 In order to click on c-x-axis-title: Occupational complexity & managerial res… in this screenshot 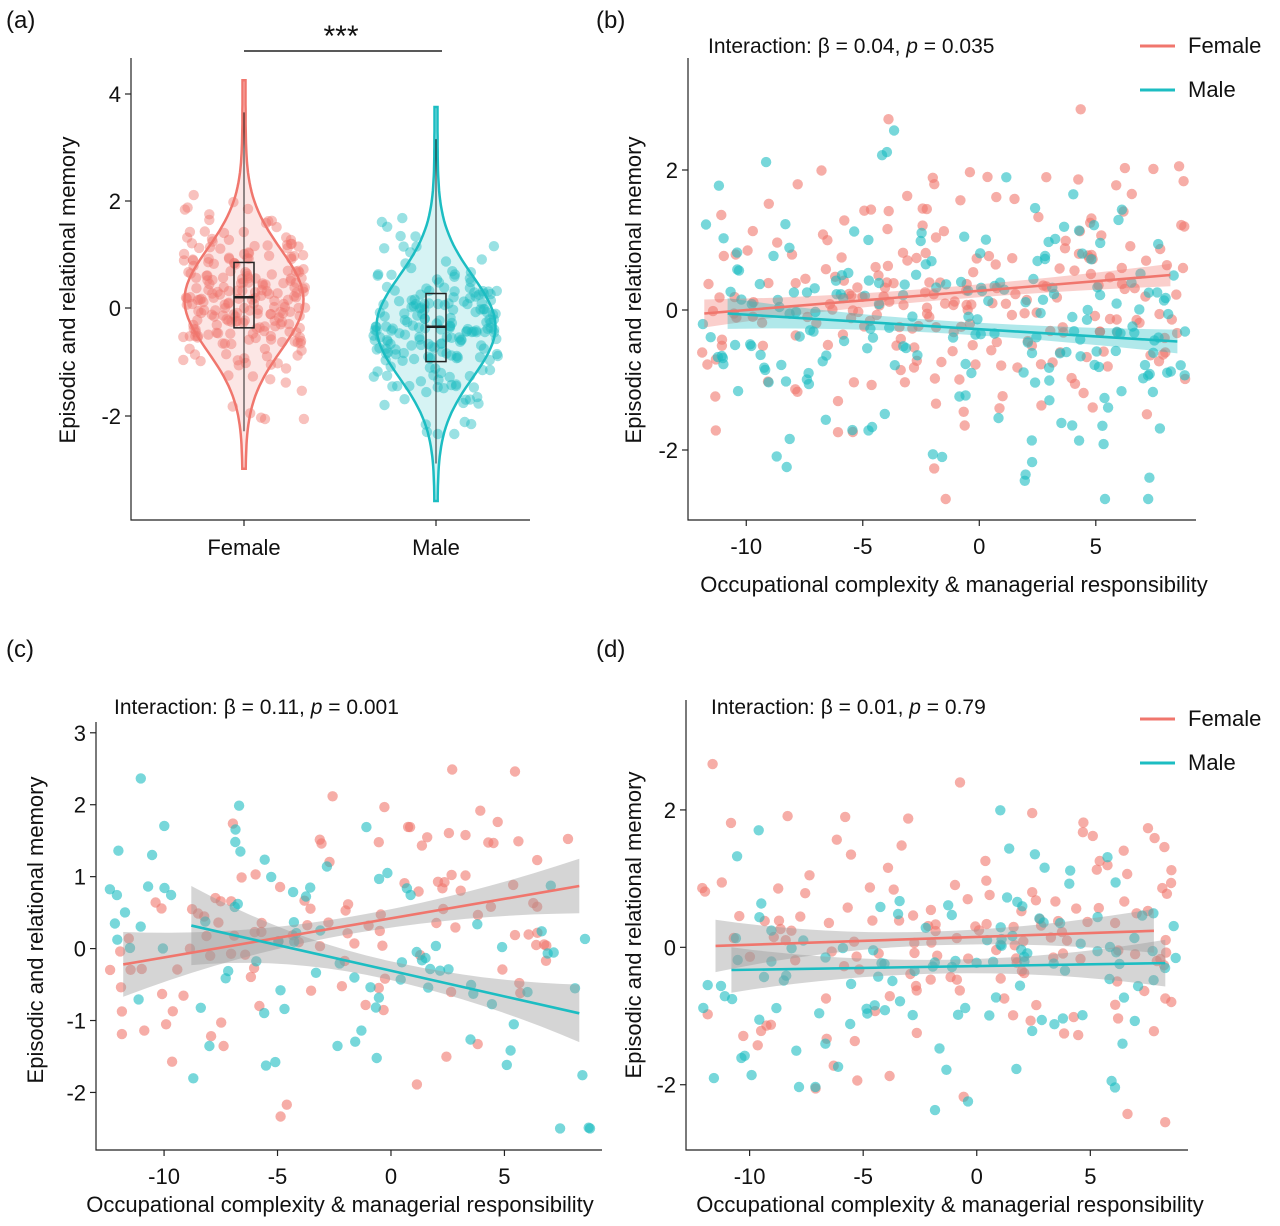, I will do `click(339, 1204)`.